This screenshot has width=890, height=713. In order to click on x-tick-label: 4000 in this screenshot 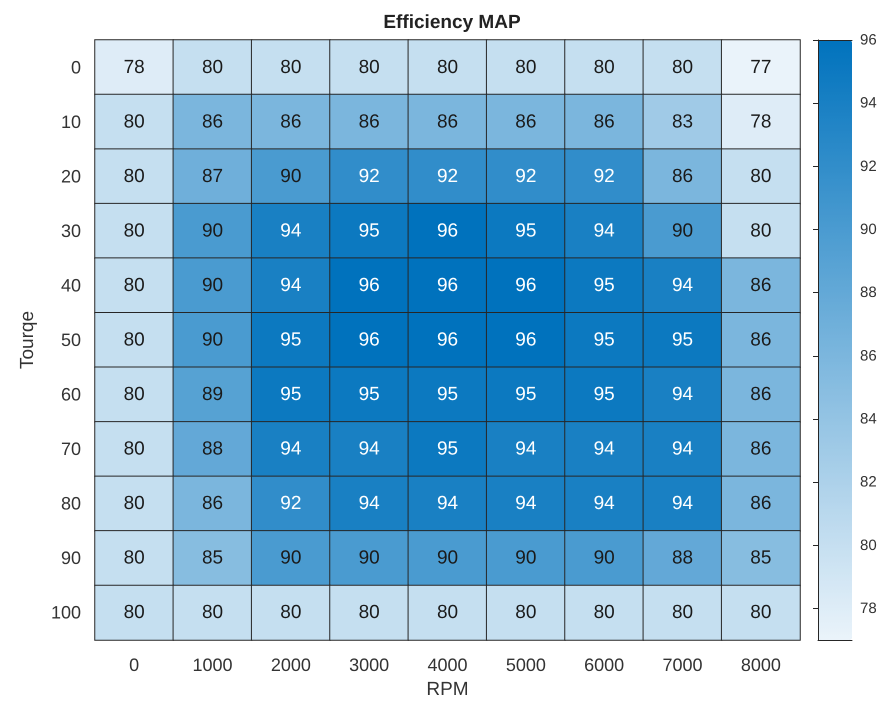, I will do `click(447, 665)`.